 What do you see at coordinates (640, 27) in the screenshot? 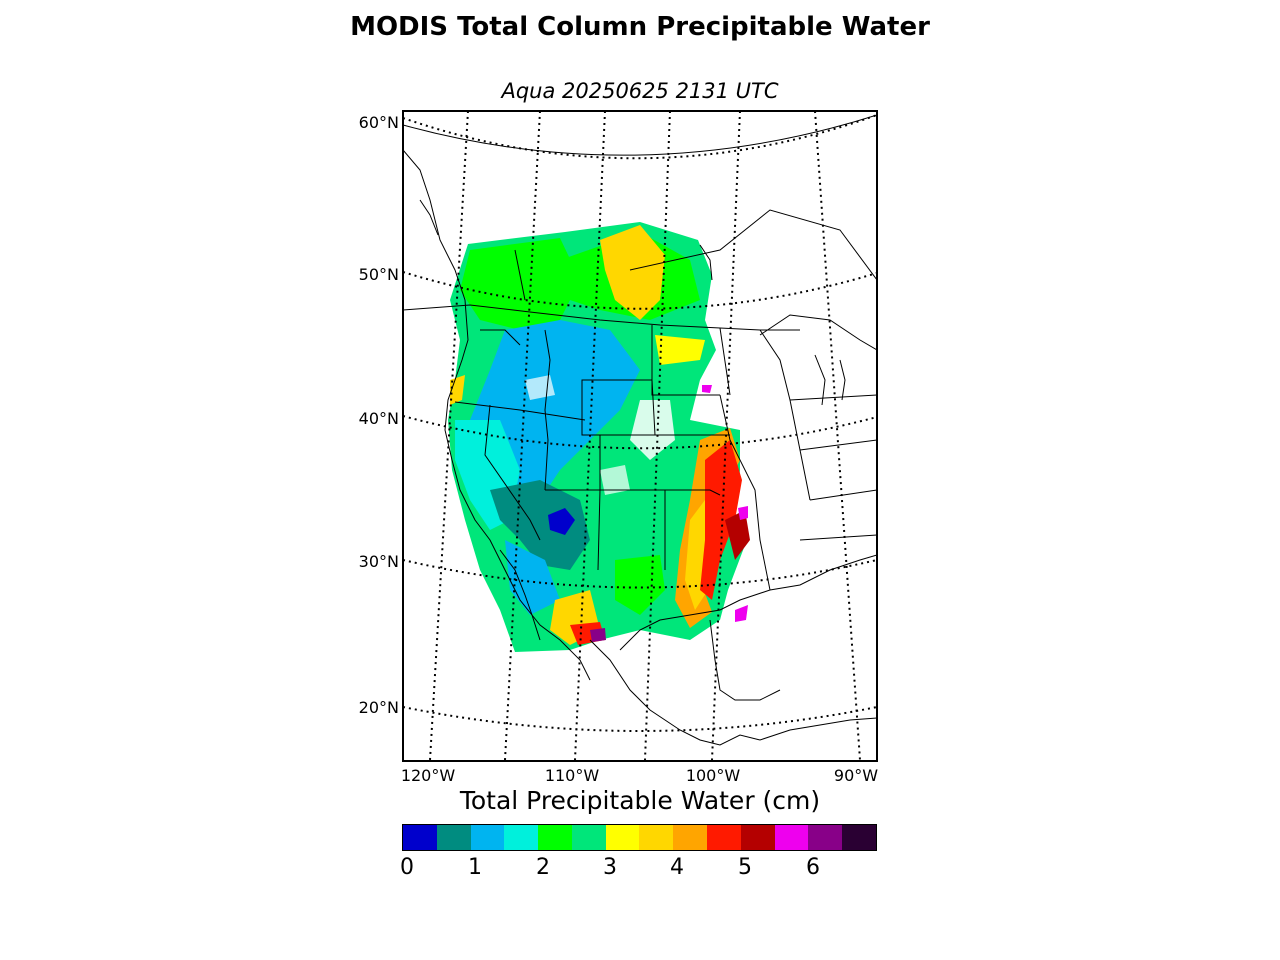
I see `chart-title: MODIS Total Column Precipitable Water` at bounding box center [640, 27].